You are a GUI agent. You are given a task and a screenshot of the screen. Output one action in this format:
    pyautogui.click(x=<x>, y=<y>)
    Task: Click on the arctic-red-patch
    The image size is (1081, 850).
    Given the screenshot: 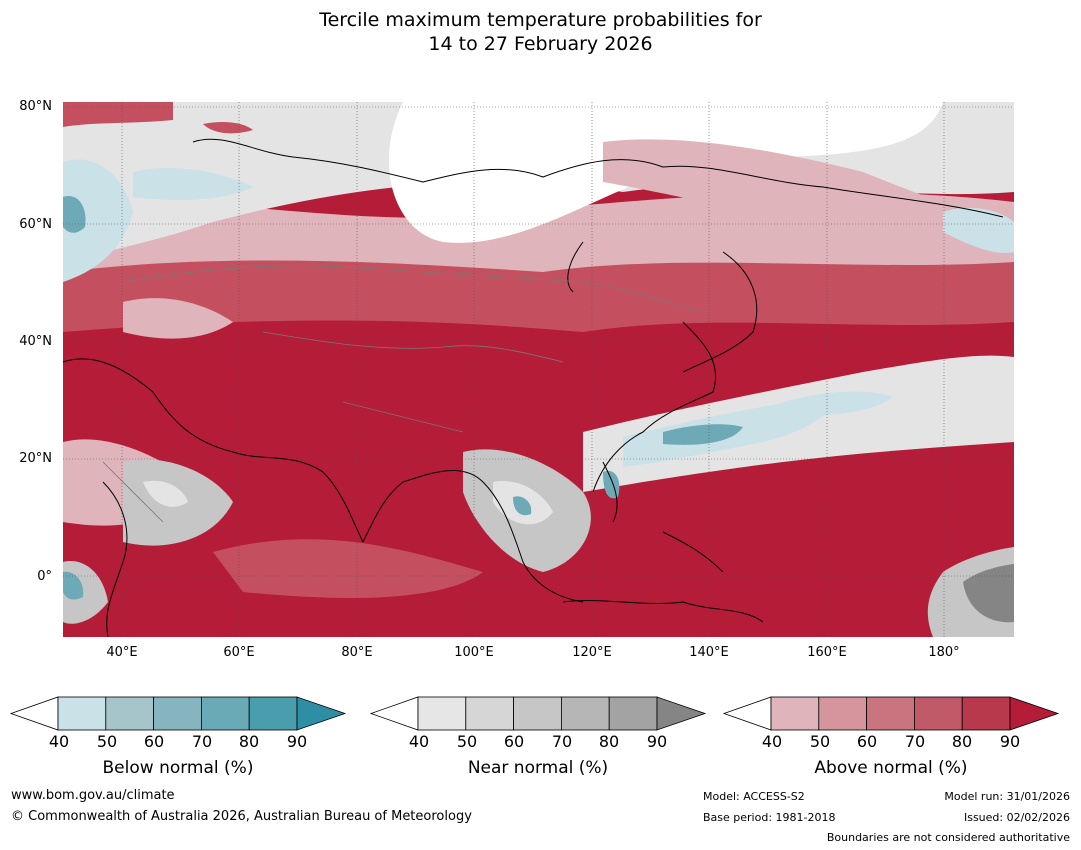 What is the action you would take?
    pyautogui.click(x=118, y=114)
    